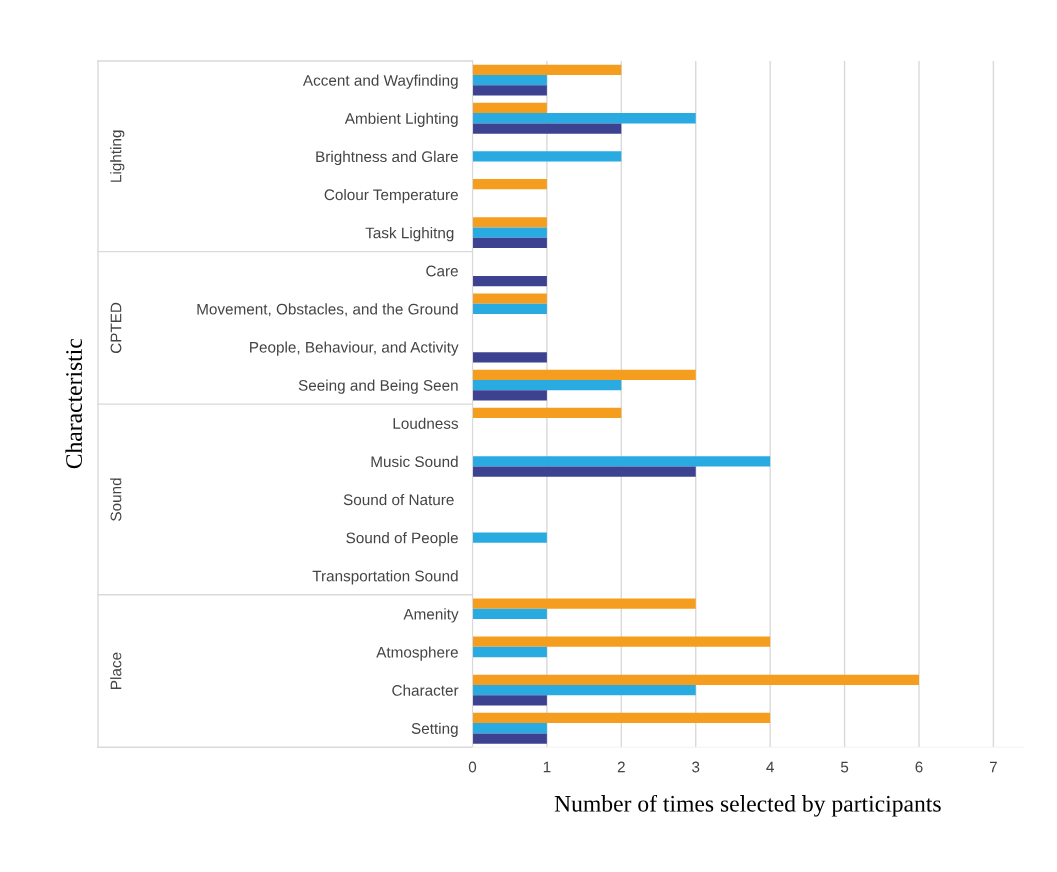 The width and height of the screenshot is (1057, 872). Describe the element at coordinates (354, 348) in the screenshot. I see `y-tick-label: People, Behaviour, and Activity` at that location.